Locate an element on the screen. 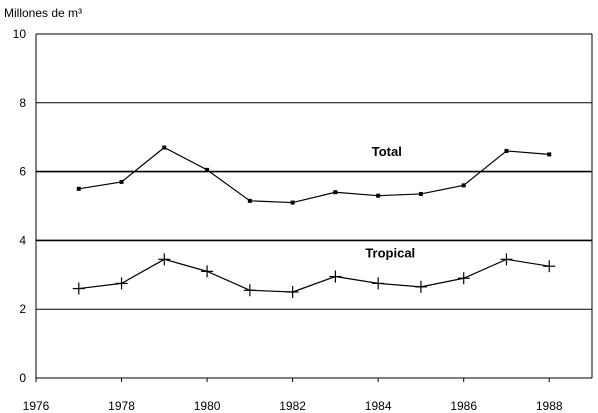 Image resolution: width=598 pixels, height=413 pixels. series-label-tropical: Tropical is located at coordinates (390, 253).